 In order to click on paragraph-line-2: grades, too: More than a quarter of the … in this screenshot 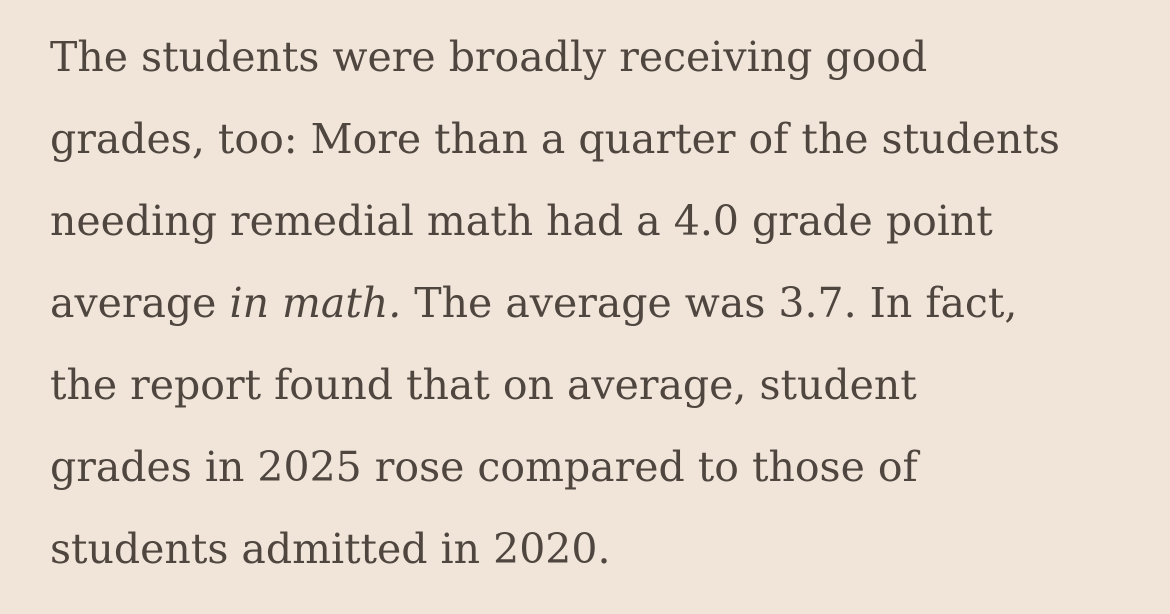, I will do `click(555, 139)`.